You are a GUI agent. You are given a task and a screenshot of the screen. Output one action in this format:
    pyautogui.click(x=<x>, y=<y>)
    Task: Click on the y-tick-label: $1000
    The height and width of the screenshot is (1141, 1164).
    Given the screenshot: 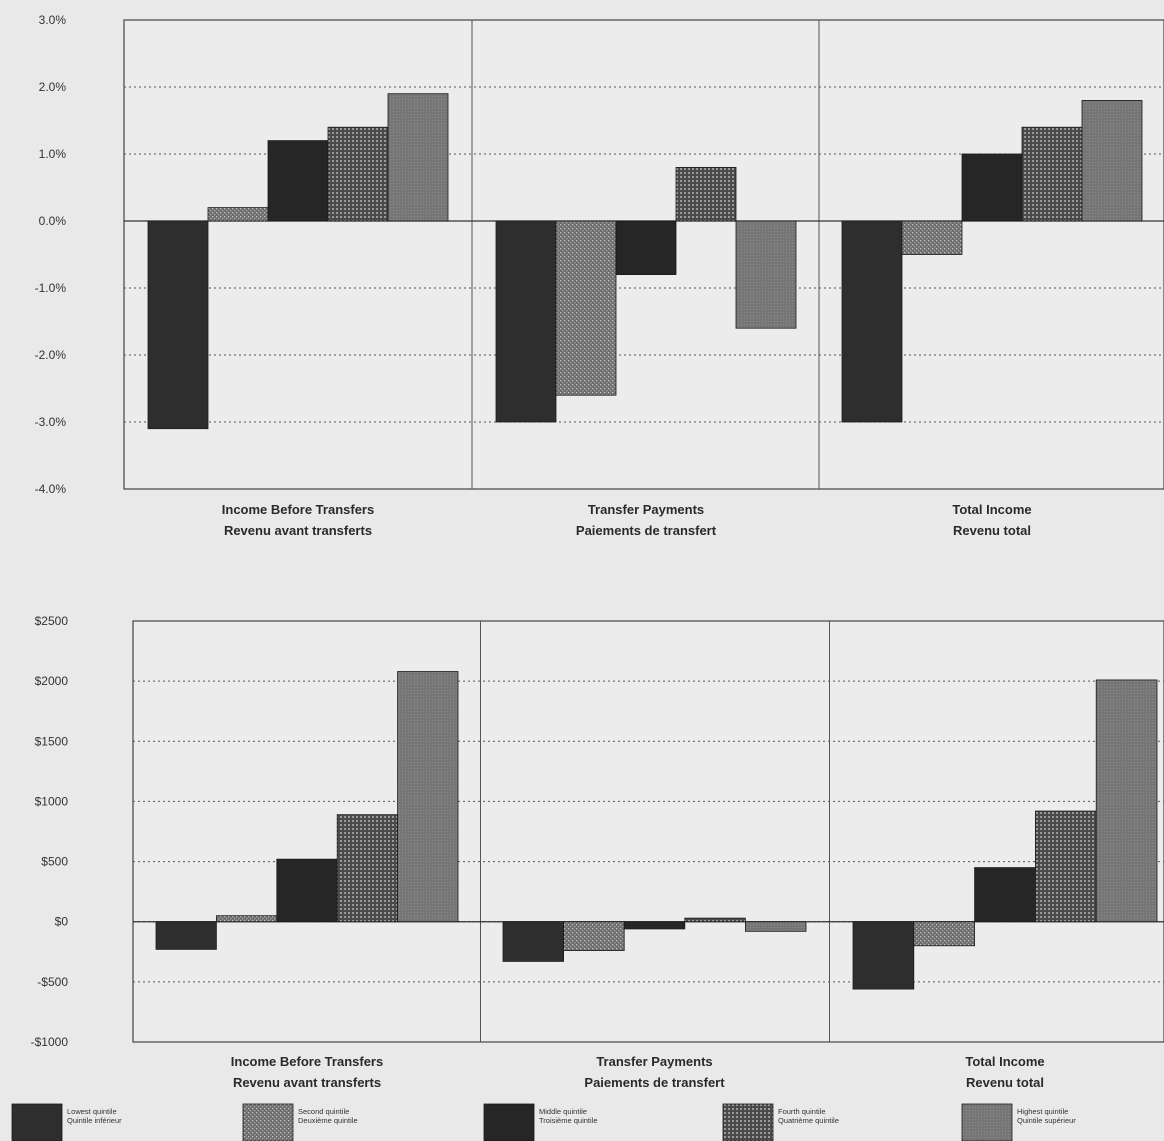 What is the action you would take?
    pyautogui.click(x=52, y=801)
    